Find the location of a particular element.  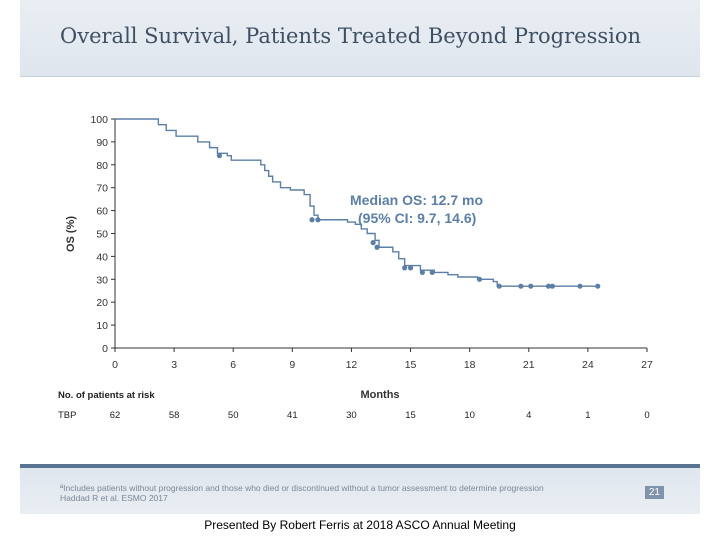

risk-row-values: 62 58 50 41 30 15 10 4 1 0 is located at coordinates (380, 415).